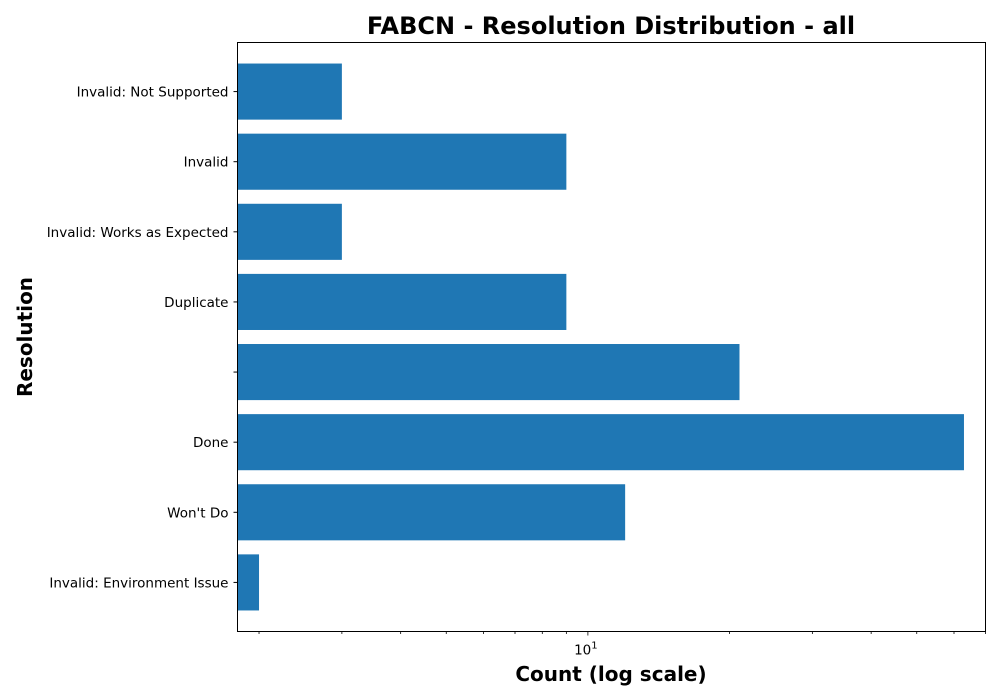 The height and width of the screenshot is (700, 1000). I want to click on y-tick-label: Duplicate, so click(196, 303).